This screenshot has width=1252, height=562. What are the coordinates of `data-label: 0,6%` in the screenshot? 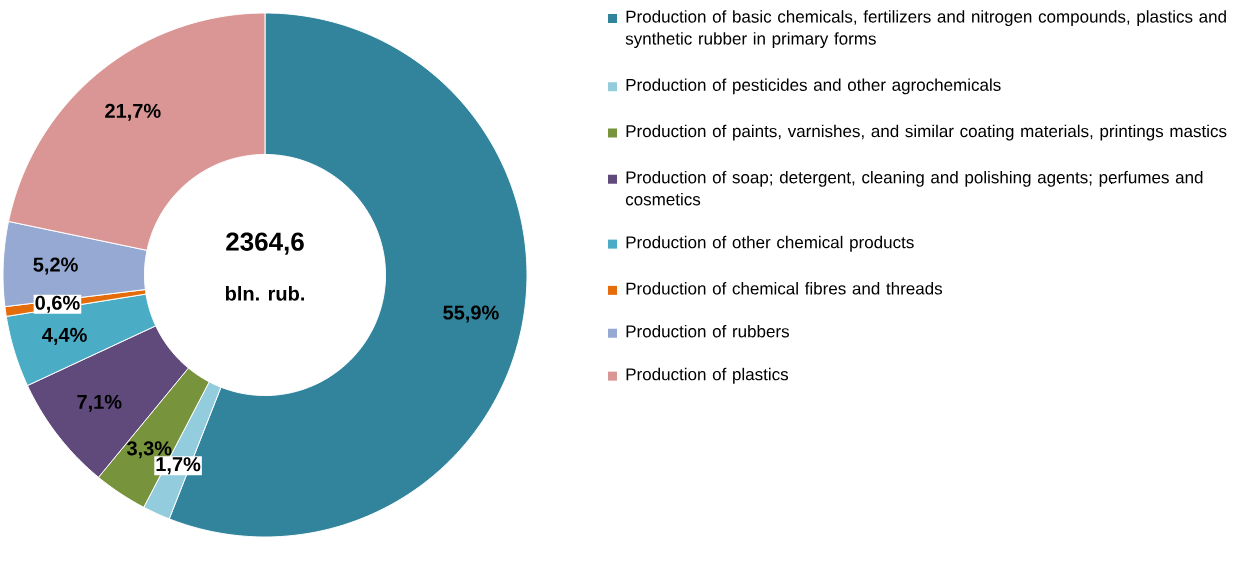 It's located at (57, 304).